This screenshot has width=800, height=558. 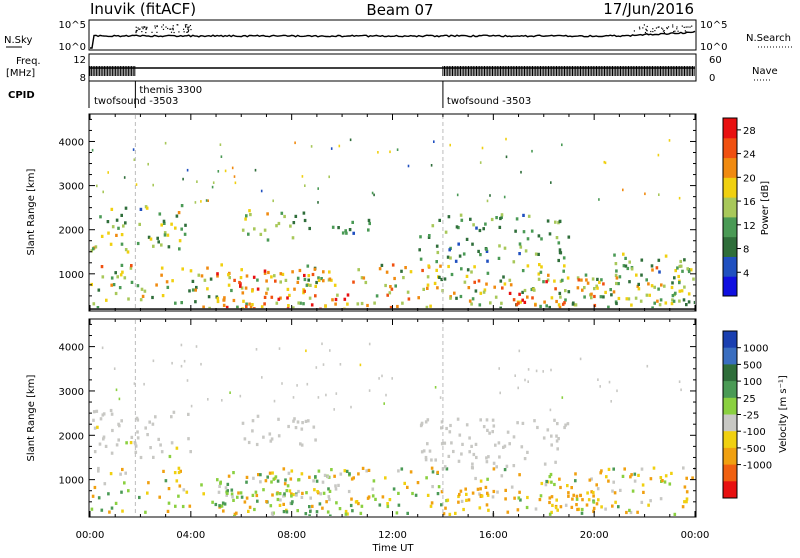 I want to click on velocity-y-axis-label: Slant Range [km], so click(x=31, y=417).